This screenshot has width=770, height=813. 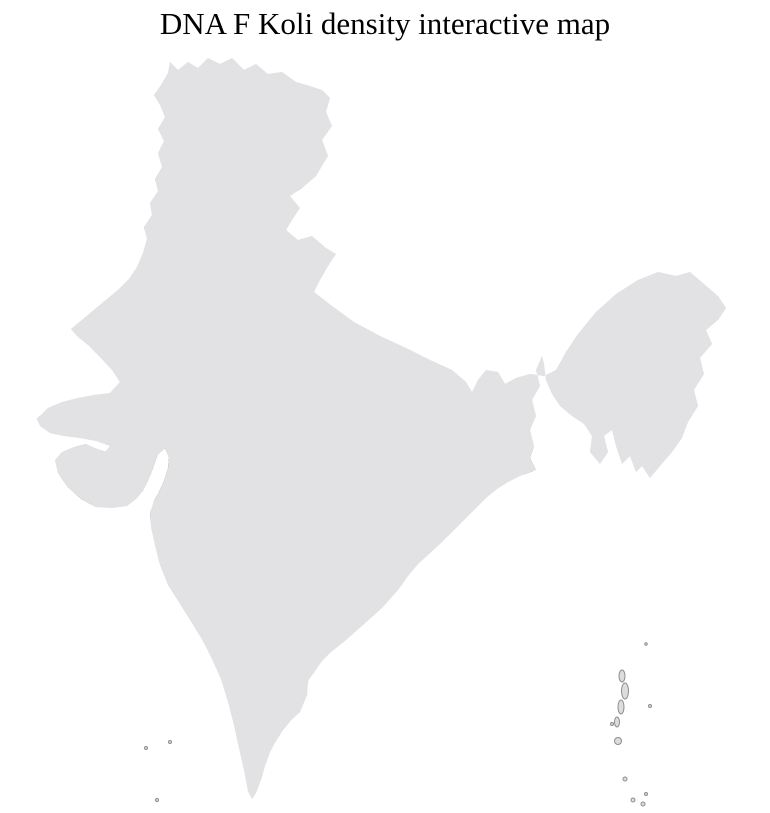 What do you see at coordinates (588, 441) in the screenshot?
I see `state-border-line` at bounding box center [588, 441].